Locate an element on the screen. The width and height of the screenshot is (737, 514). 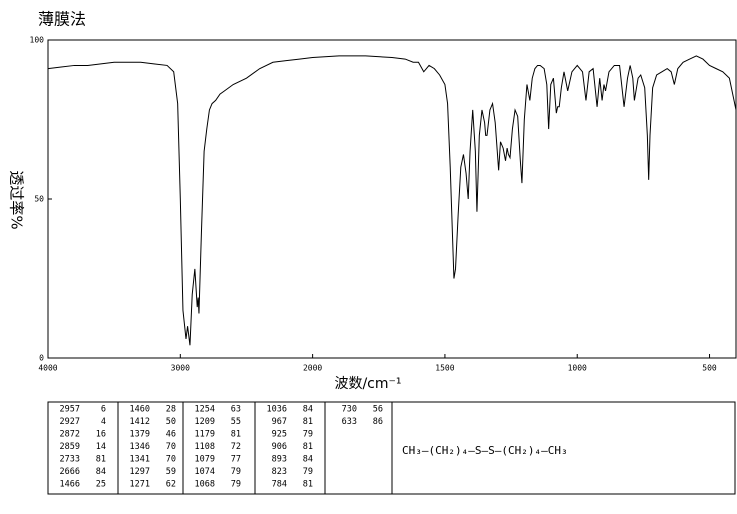
peak-transmittance: 4 is located at coordinates (103, 422).